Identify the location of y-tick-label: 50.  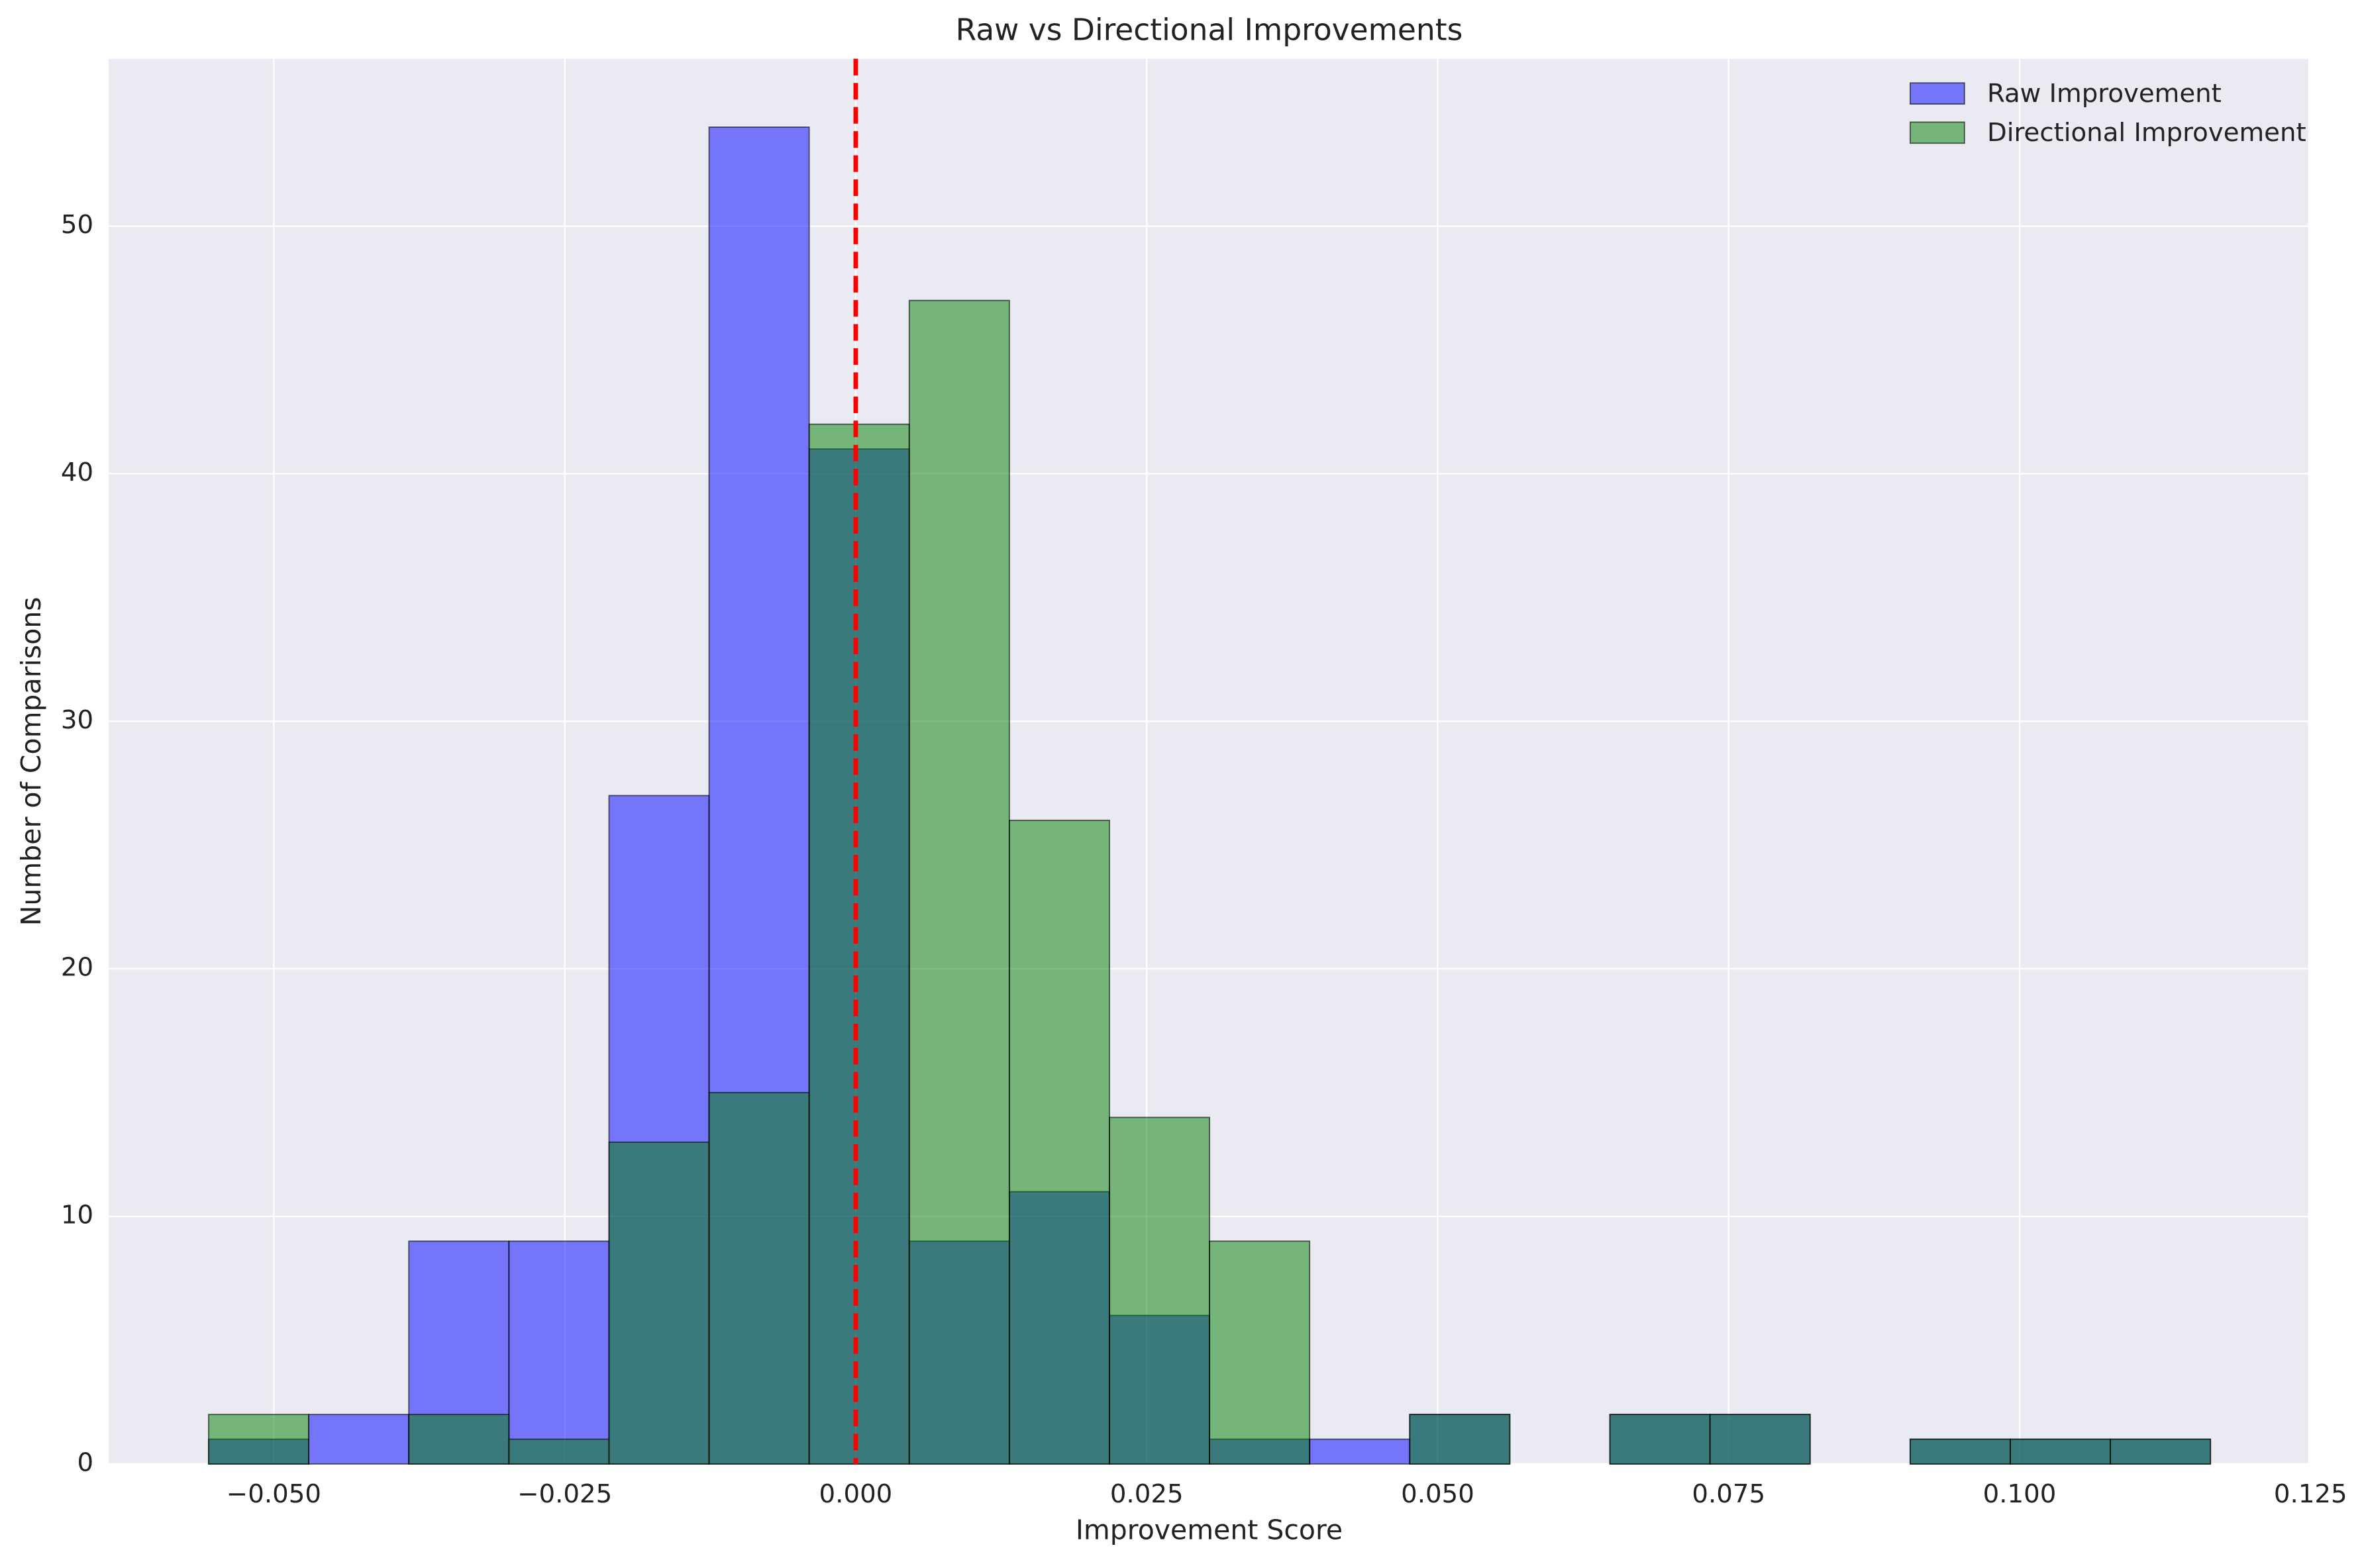
(77, 225).